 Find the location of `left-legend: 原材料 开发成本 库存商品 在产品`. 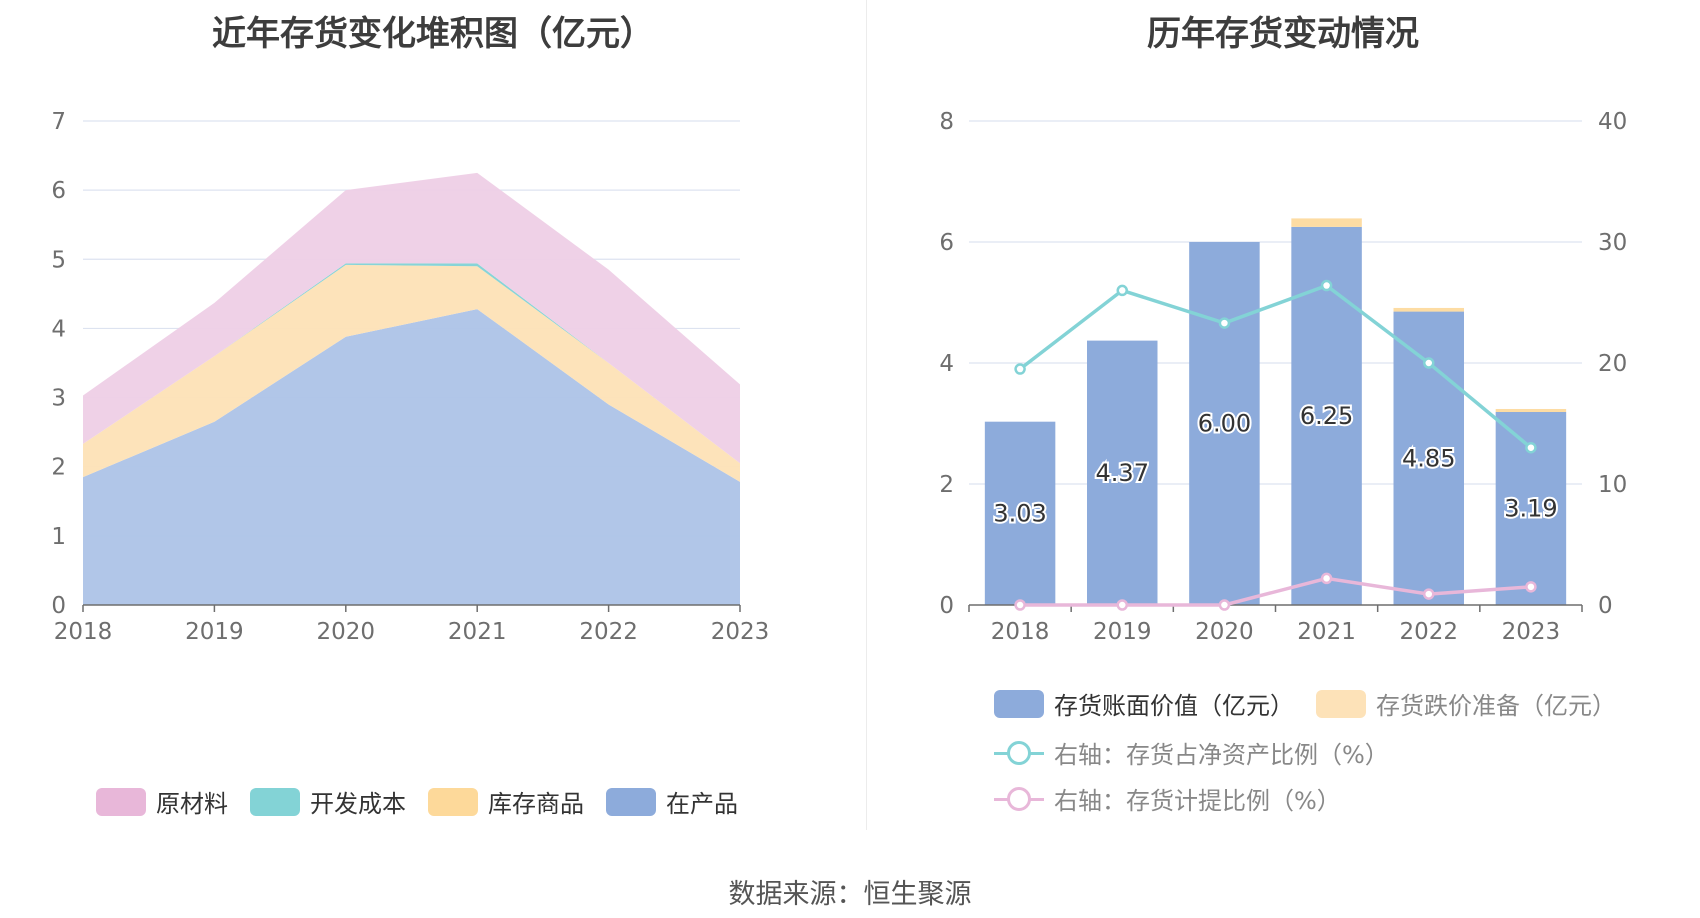

left-legend: 原材料 开发成本 库存商品 在产品 is located at coordinates (428, 801).